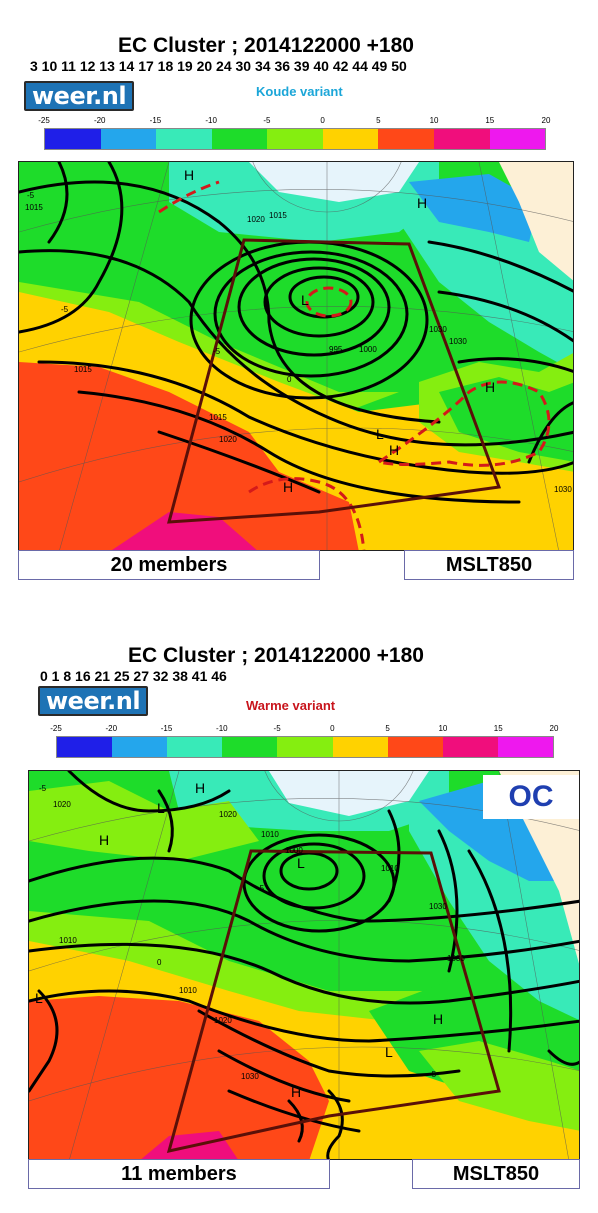  Describe the element at coordinates (169, 565) in the screenshot. I see `members-count-box: 20 members` at that location.